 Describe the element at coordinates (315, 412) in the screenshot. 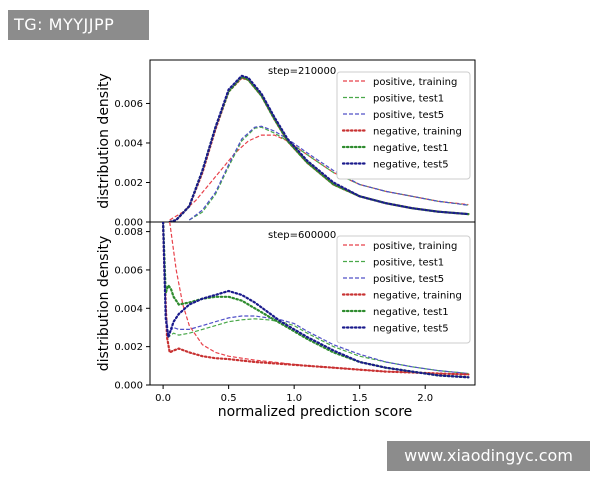

I see `x-axis-label: normalized prediction score` at that location.